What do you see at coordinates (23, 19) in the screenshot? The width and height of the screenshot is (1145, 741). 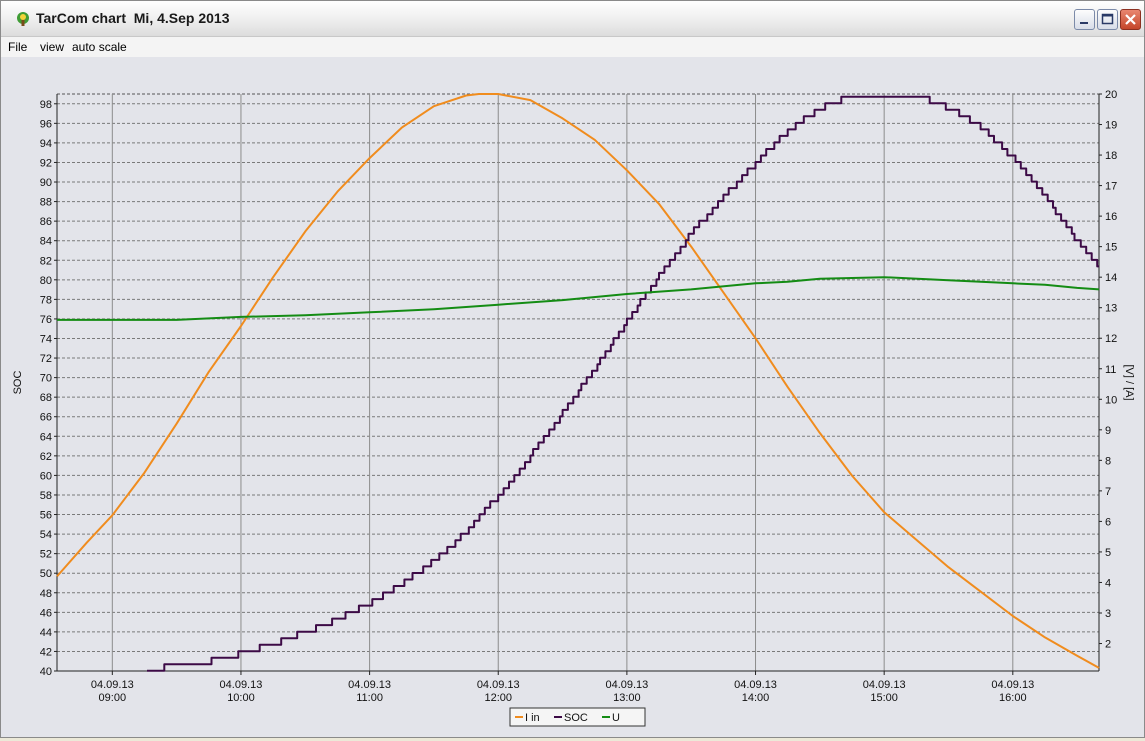 I see `app-icon` at bounding box center [23, 19].